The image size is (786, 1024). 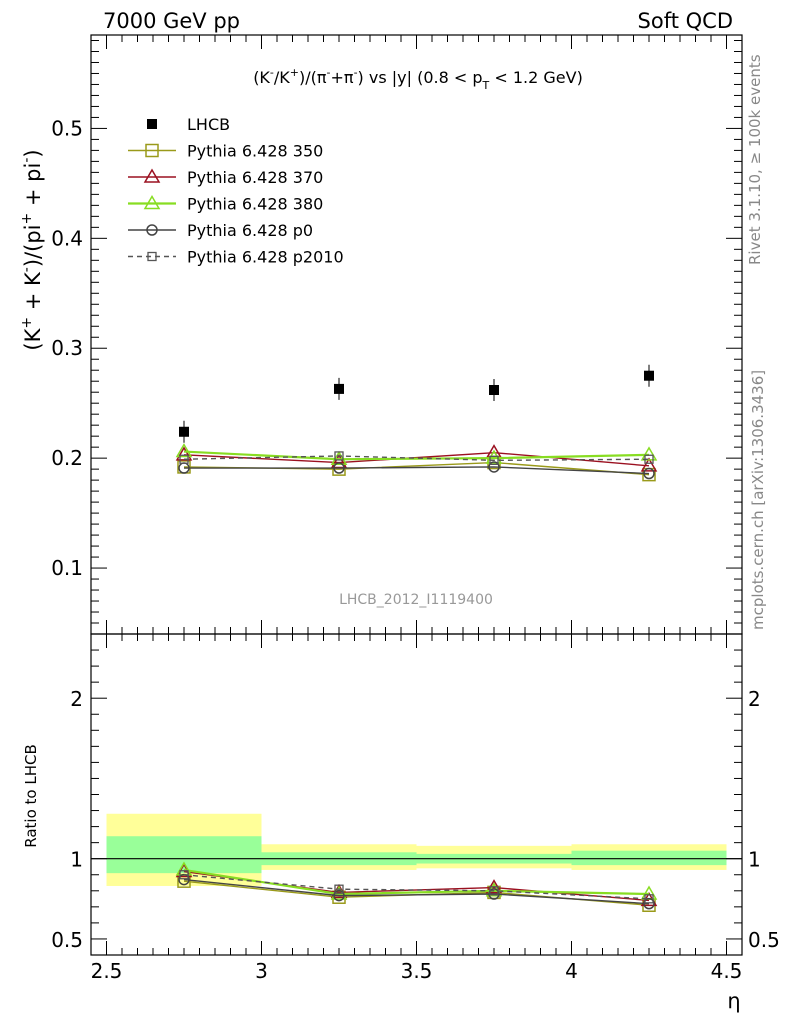 What do you see at coordinates (255, 204) in the screenshot?
I see `legend-label-p380: Pythia 6.428 380` at bounding box center [255, 204].